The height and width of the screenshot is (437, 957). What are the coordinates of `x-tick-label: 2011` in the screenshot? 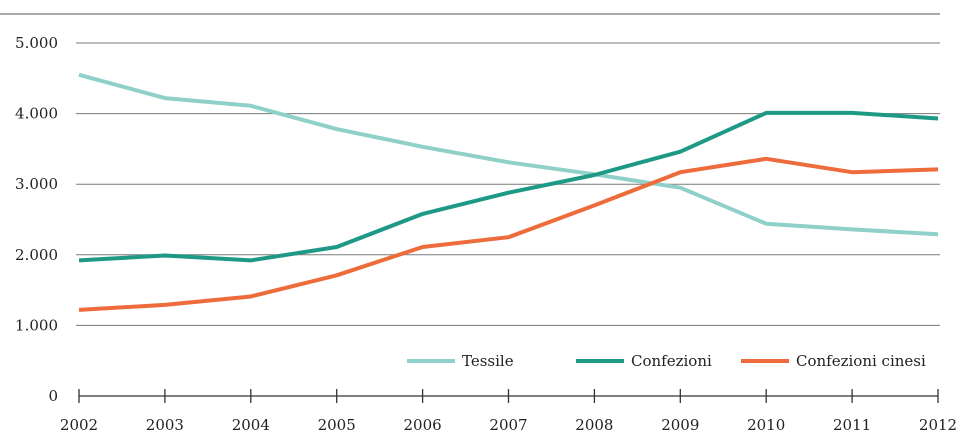 It's located at (852, 425).